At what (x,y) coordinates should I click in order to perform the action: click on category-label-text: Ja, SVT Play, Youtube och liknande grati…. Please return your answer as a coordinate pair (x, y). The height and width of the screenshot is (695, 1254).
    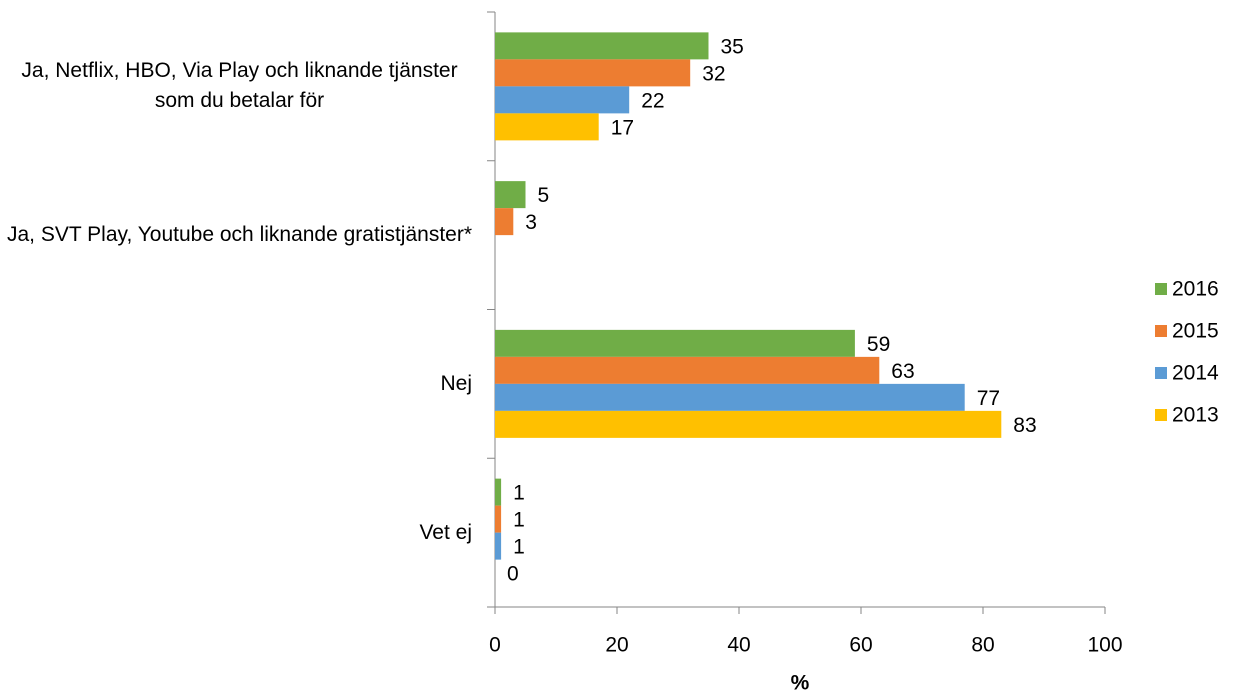
    Looking at the image, I should click on (240, 235).